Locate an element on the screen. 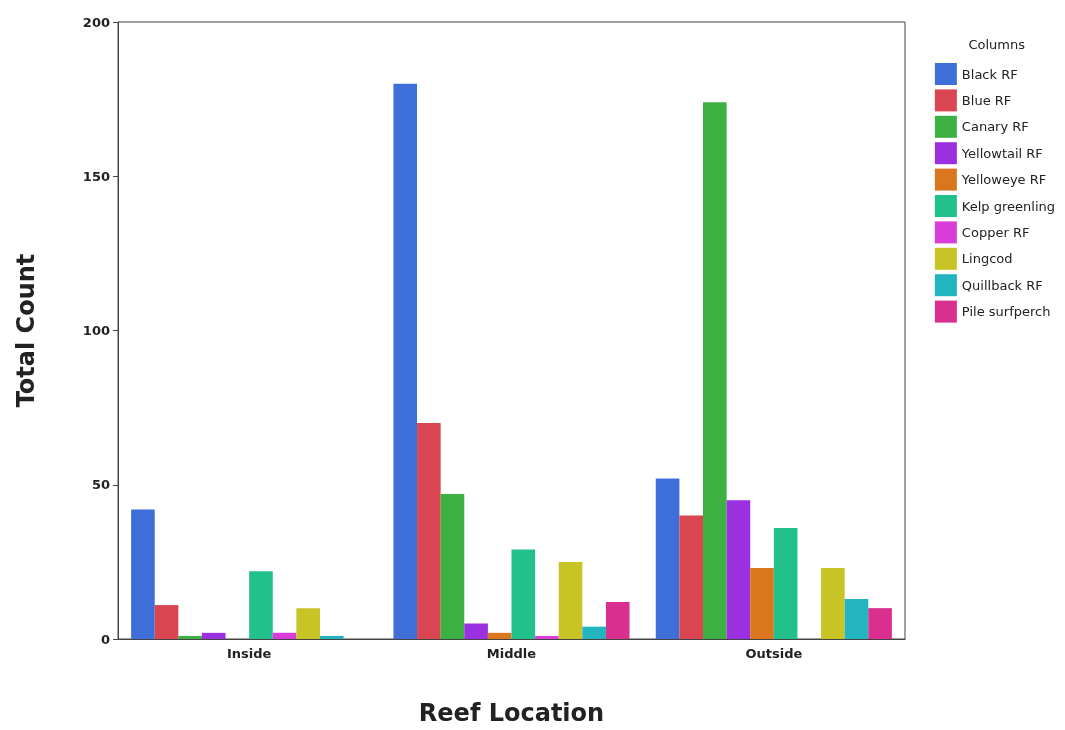  legend-label: Pile surfperch is located at coordinates (1006, 312).